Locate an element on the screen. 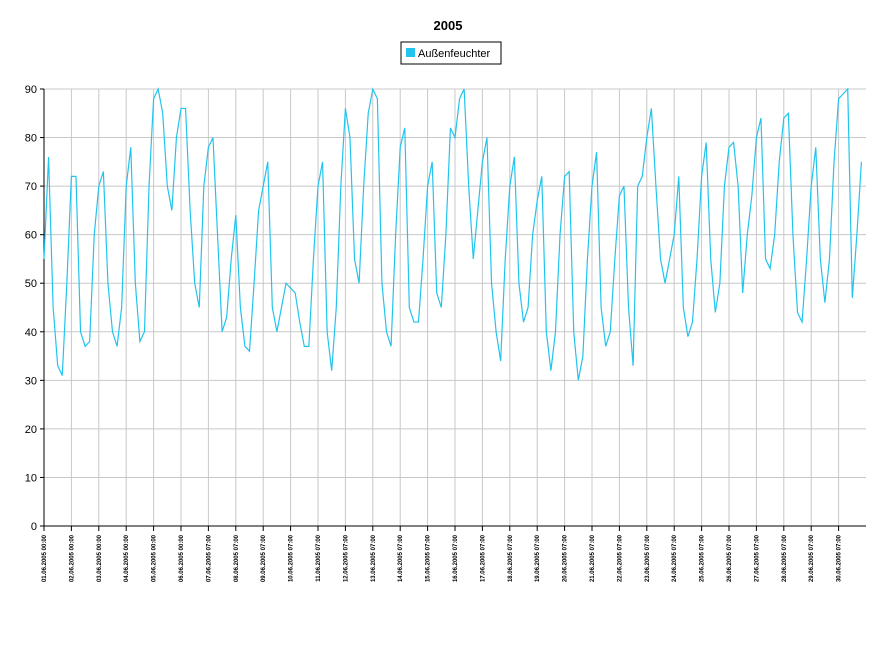  x-tick-label: 18.06.2005 07:00 is located at coordinates (511, 558).